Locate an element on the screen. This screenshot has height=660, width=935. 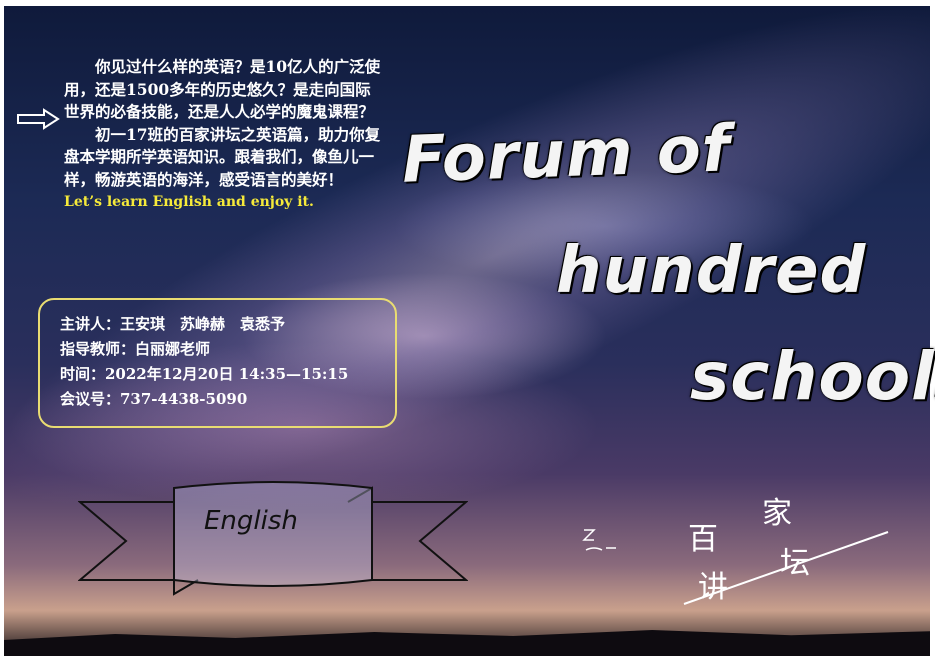
logo-char-bai: 百 is located at coordinates (703, 539).